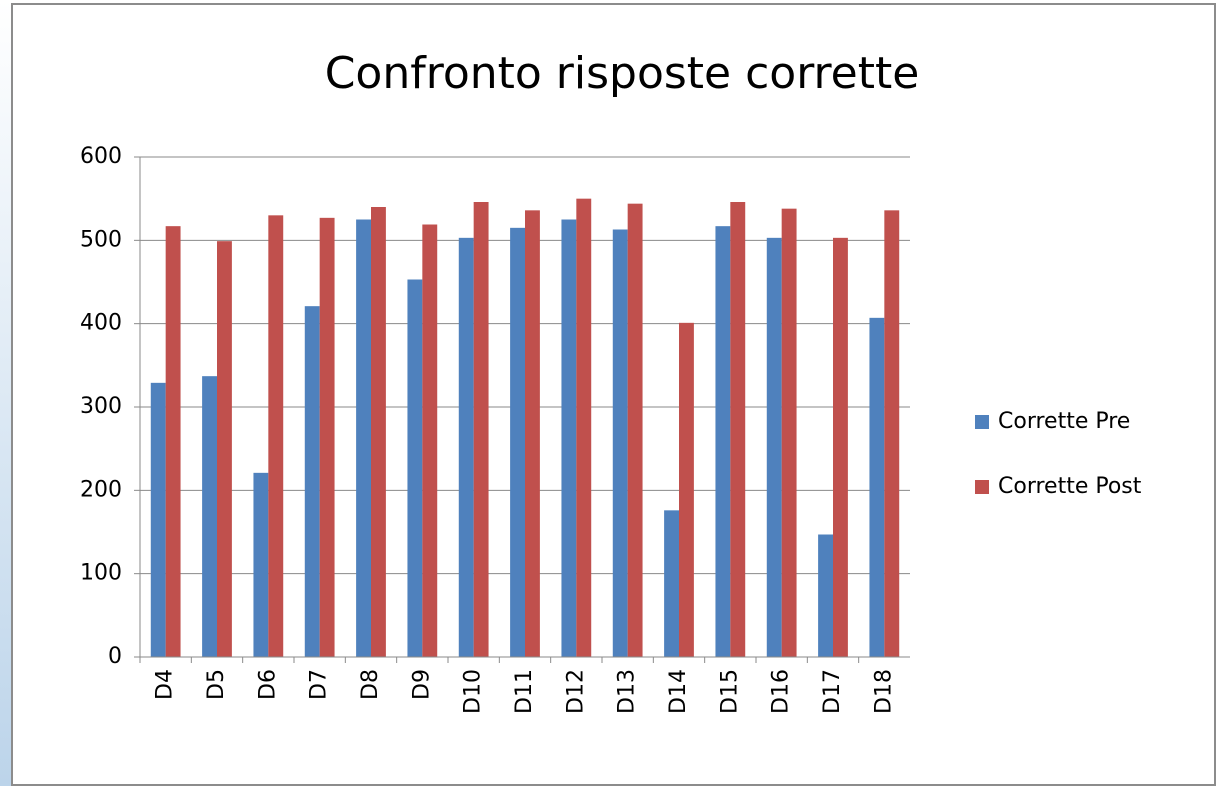  Describe the element at coordinates (101, 323) in the screenshot. I see `y-tick-label: 400` at that location.